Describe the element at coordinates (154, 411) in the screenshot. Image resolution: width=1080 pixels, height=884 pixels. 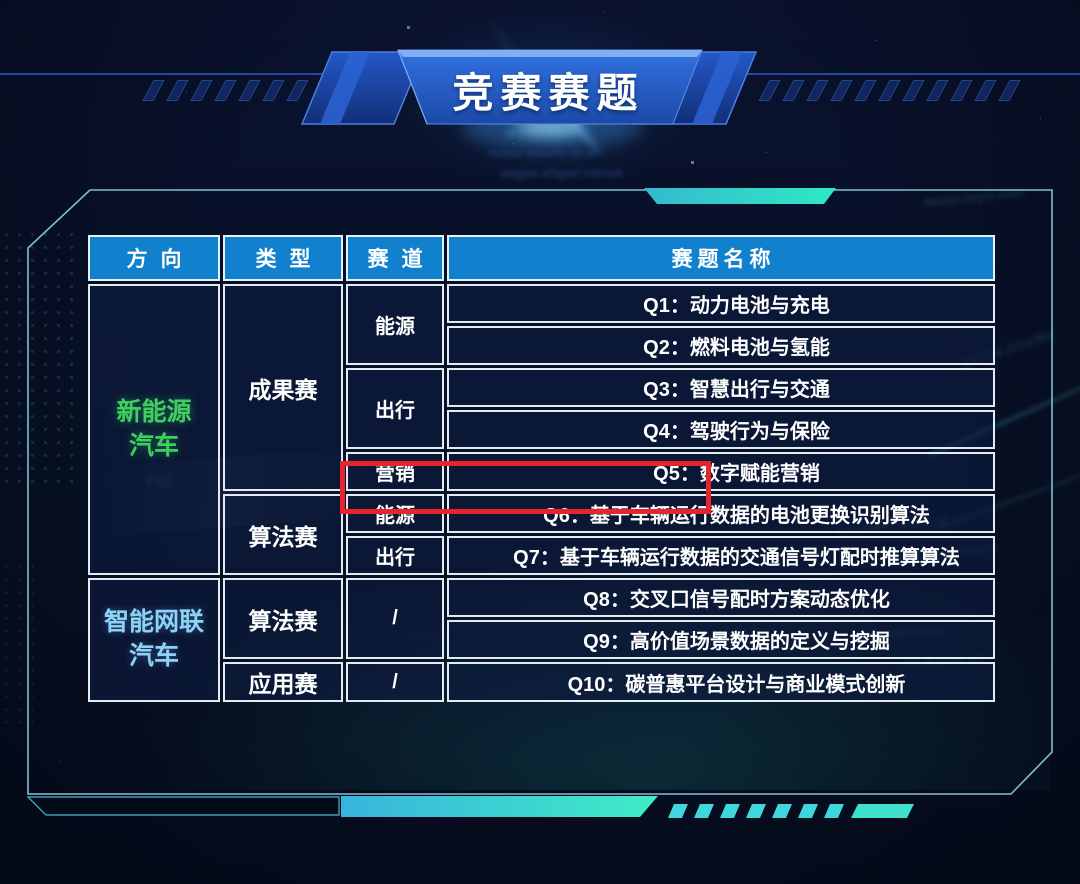
I see `direction-line: 新能源` at that location.